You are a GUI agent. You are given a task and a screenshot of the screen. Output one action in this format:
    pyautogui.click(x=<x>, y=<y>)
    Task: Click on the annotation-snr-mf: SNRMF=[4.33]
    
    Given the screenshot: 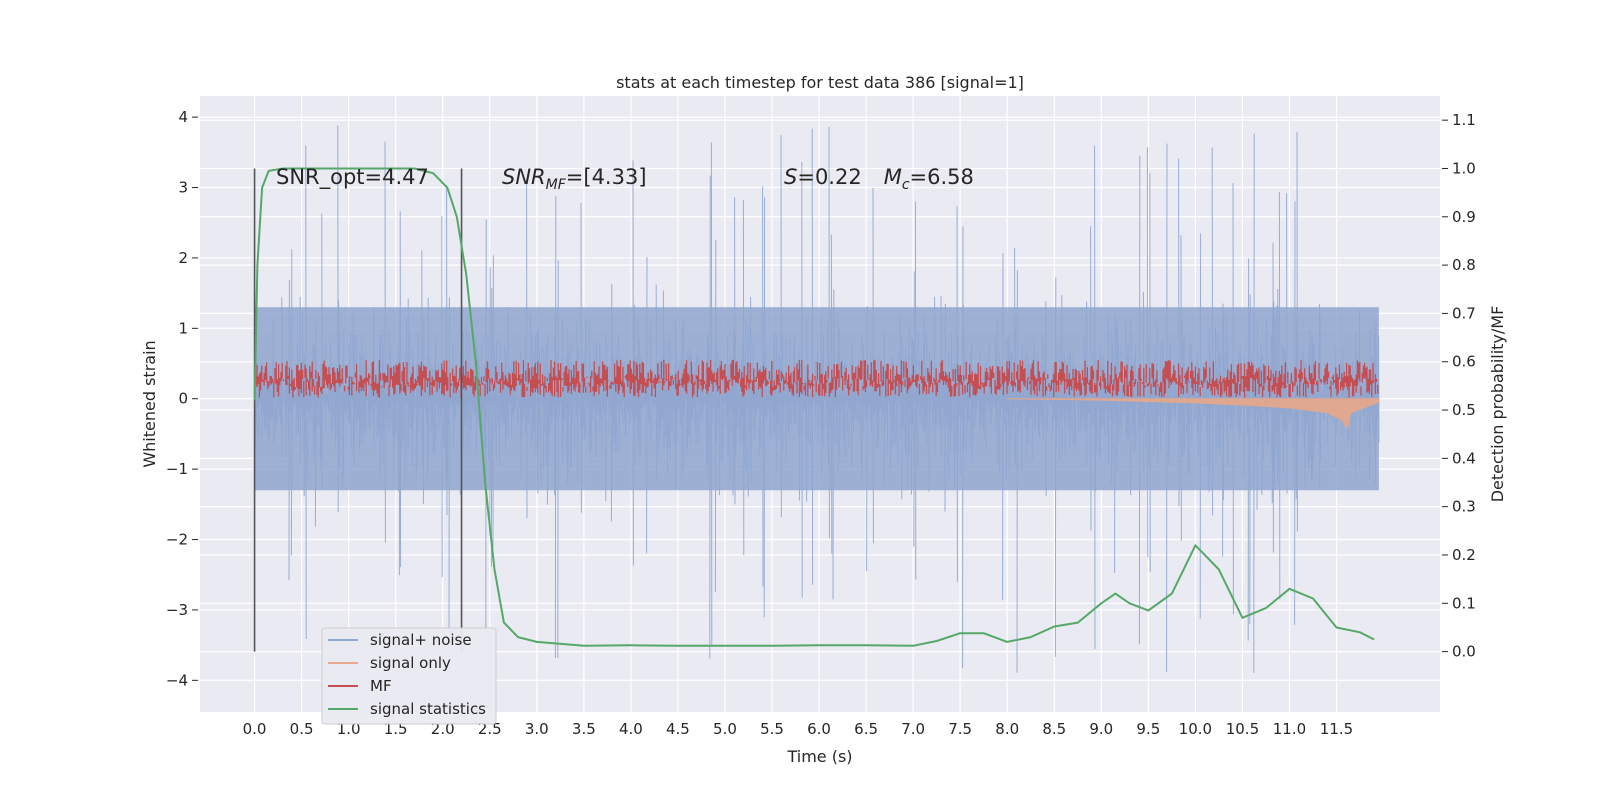 What is the action you would take?
    pyautogui.click(x=574, y=179)
    